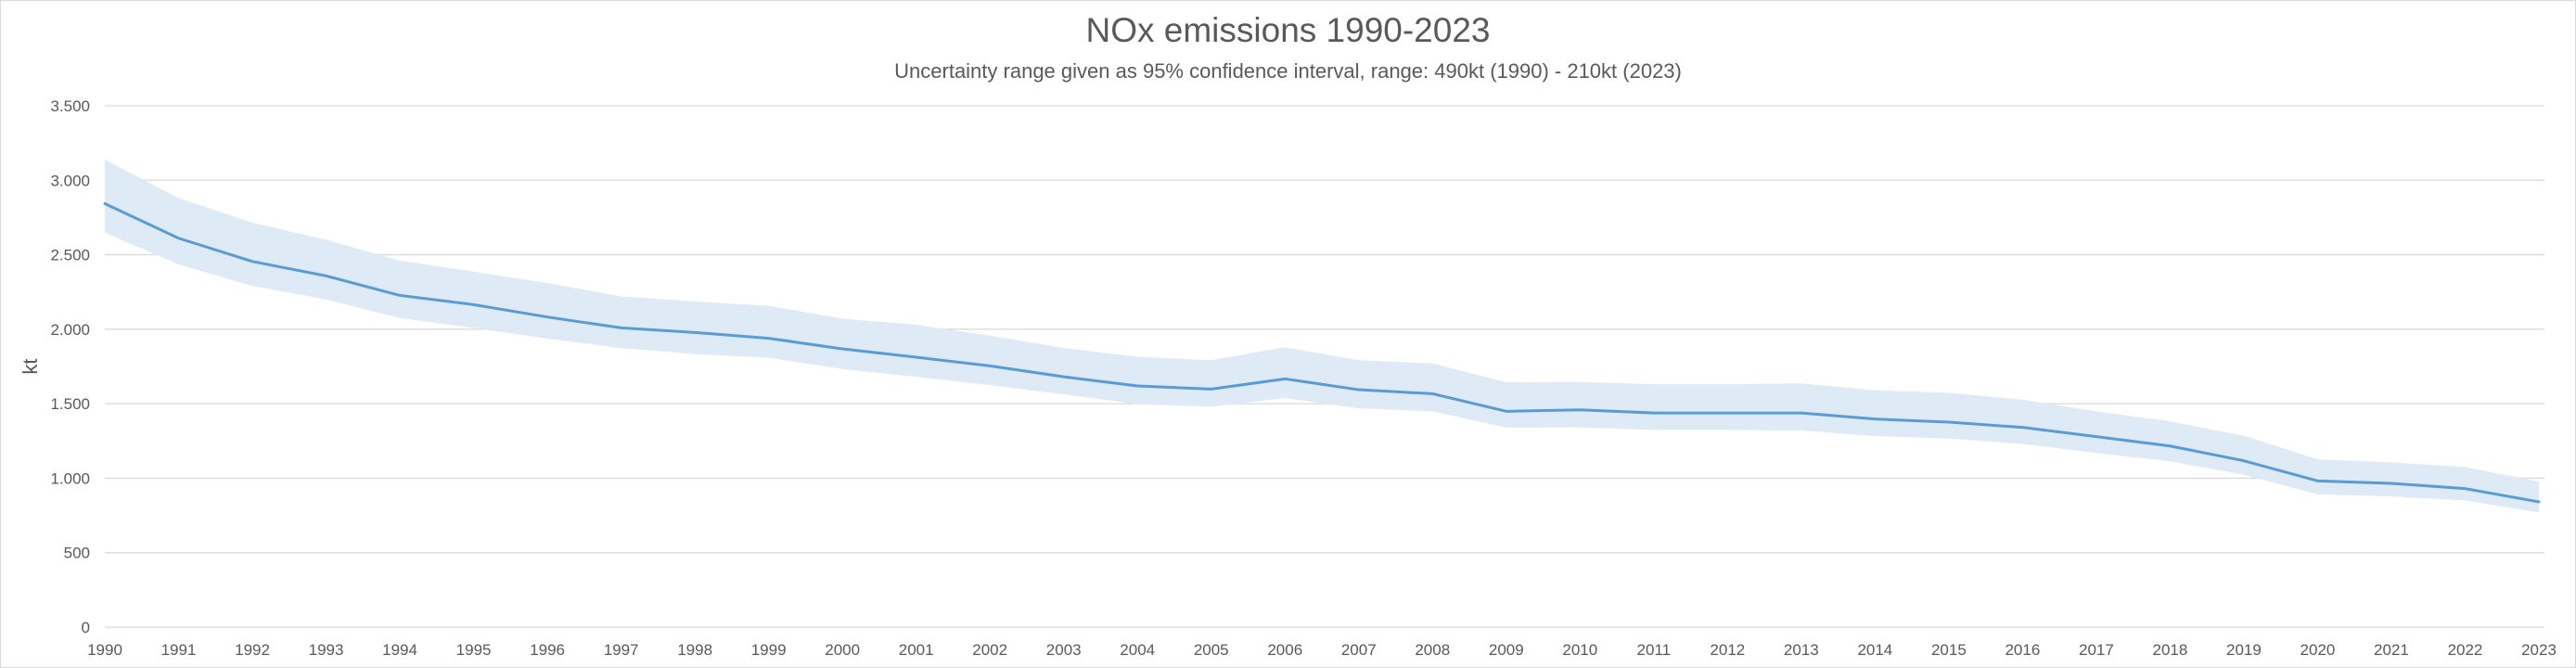  Describe the element at coordinates (1874, 650) in the screenshot. I see `x-tick-label: 2014` at that location.